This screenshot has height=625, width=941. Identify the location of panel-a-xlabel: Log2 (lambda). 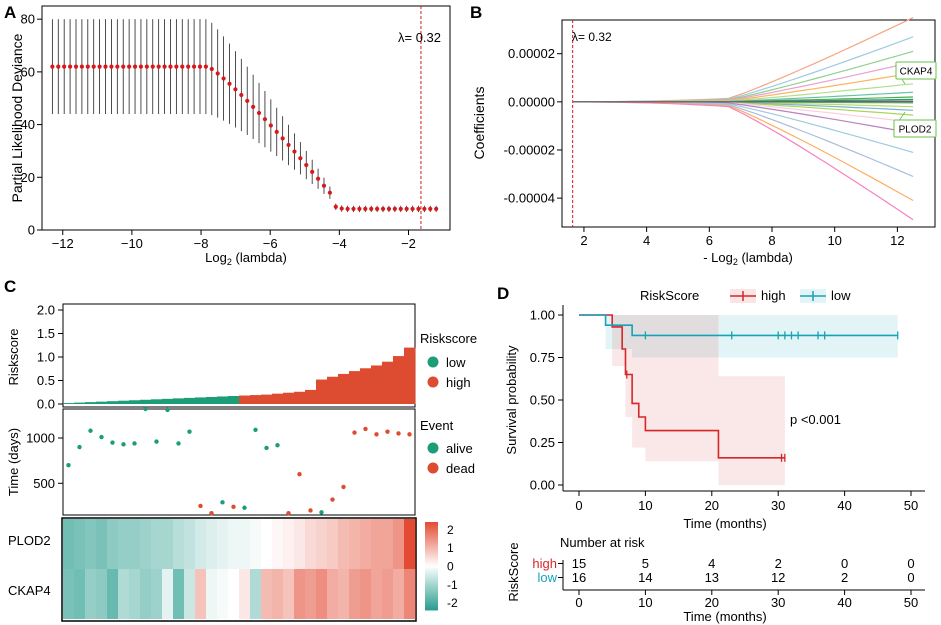
(246, 258).